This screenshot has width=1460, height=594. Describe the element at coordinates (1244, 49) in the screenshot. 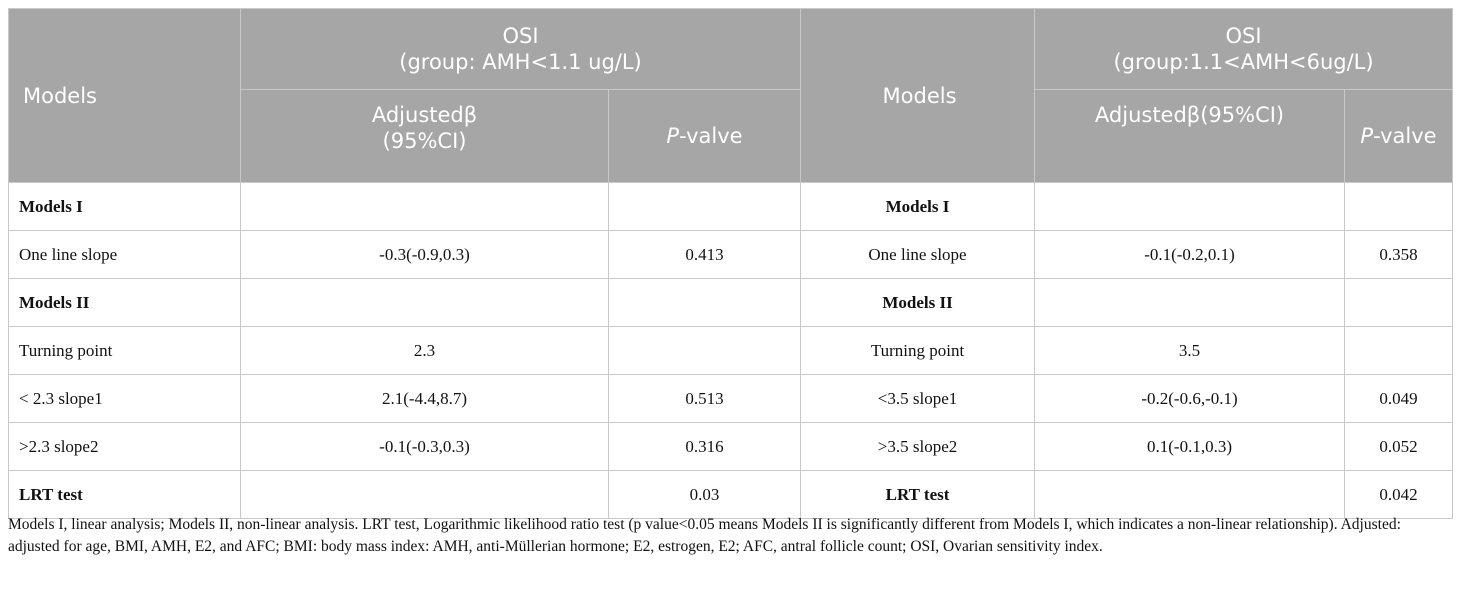

I see `right-osi-header: OSI (group:1.1<AMH<6ug/L)` at that location.